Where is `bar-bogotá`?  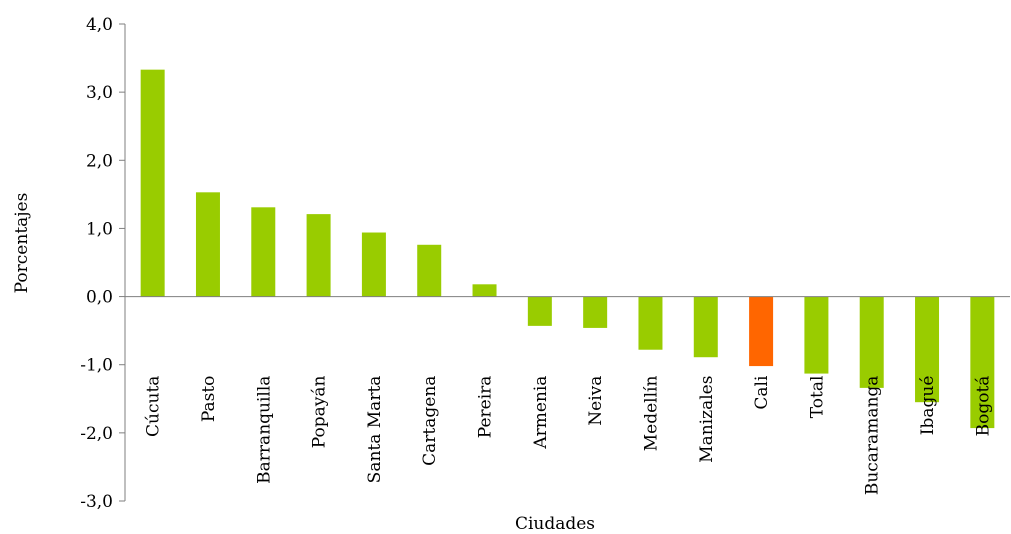 bar-bogotá is located at coordinates (982, 362).